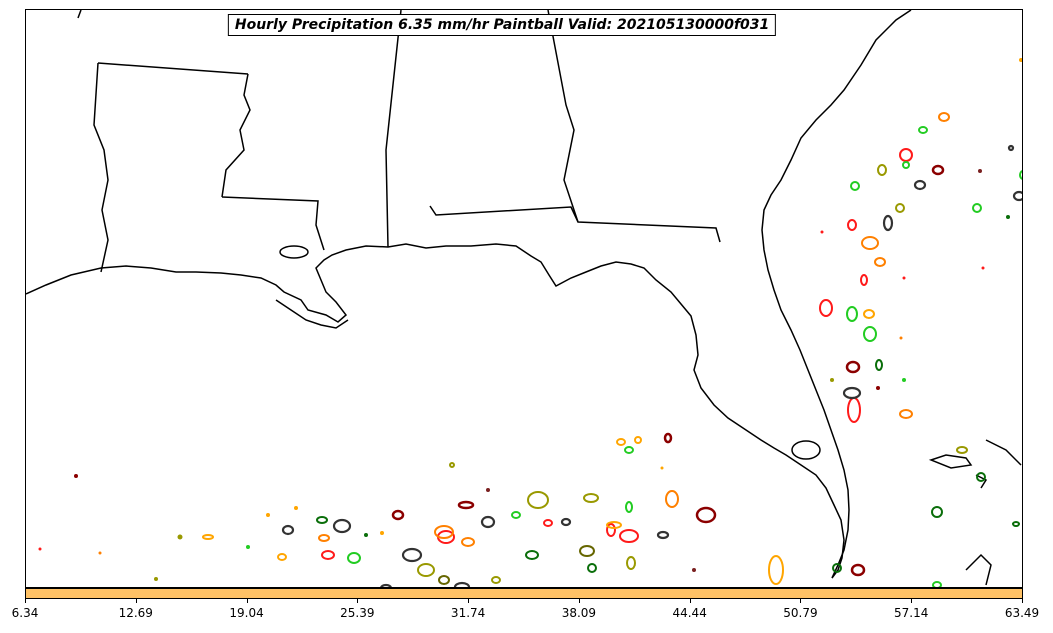 The height and width of the screenshot is (633, 1053). I want to click on delta-outline, so click(312, 314).